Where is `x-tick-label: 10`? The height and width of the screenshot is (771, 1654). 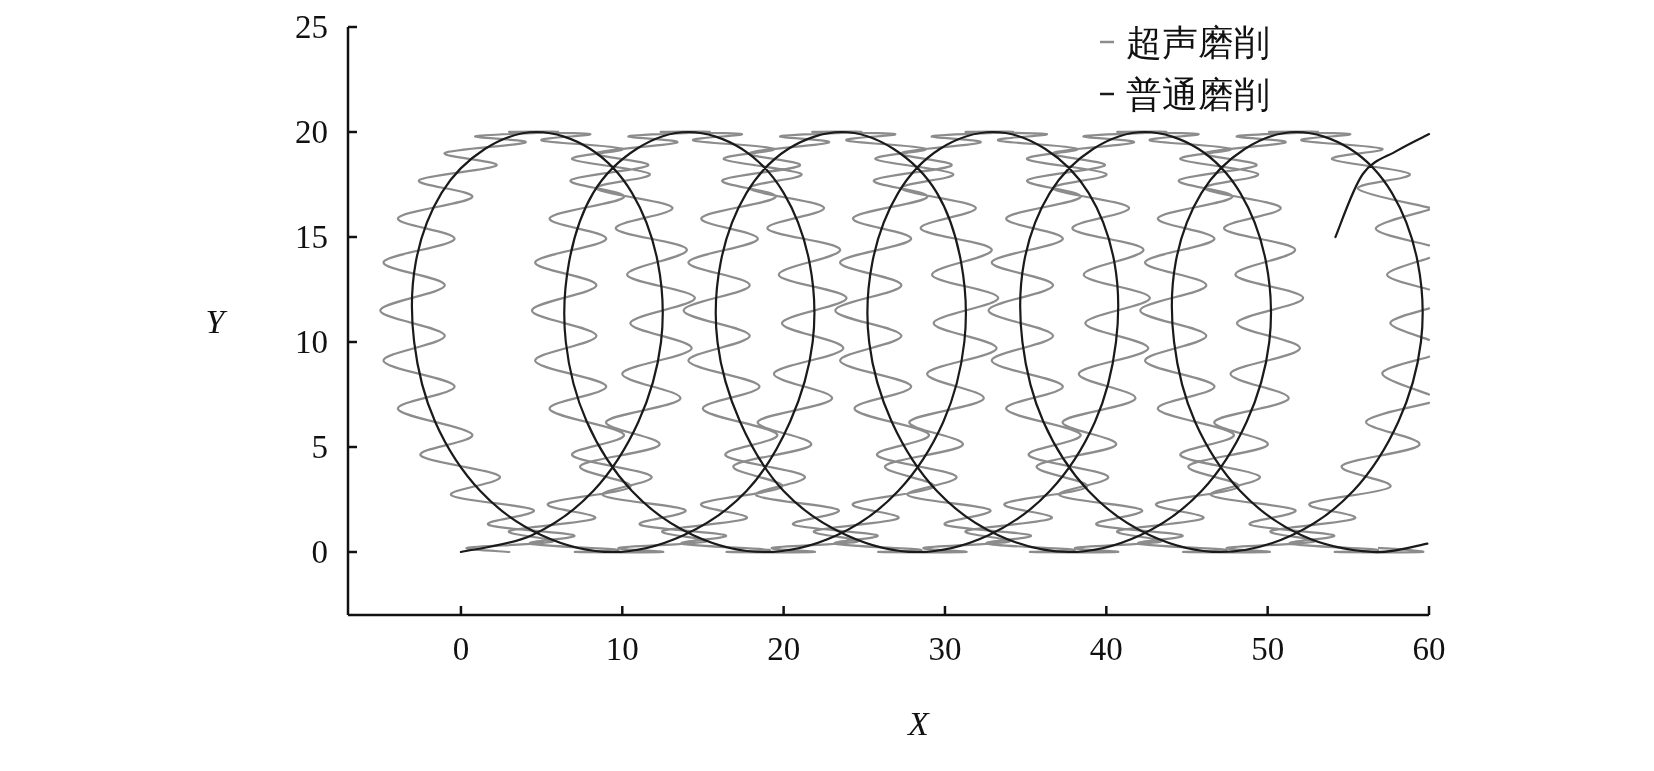
x-tick-label: 10 is located at coordinates (622, 649).